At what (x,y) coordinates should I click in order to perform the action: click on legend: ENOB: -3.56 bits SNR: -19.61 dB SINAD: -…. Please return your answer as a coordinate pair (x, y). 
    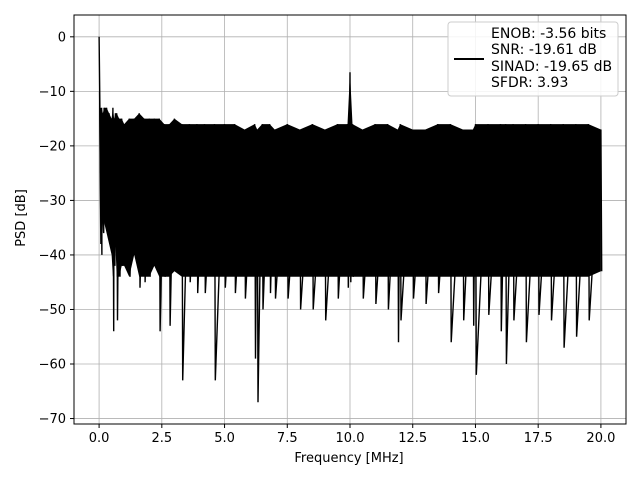
    Looking at the image, I should click on (533, 59).